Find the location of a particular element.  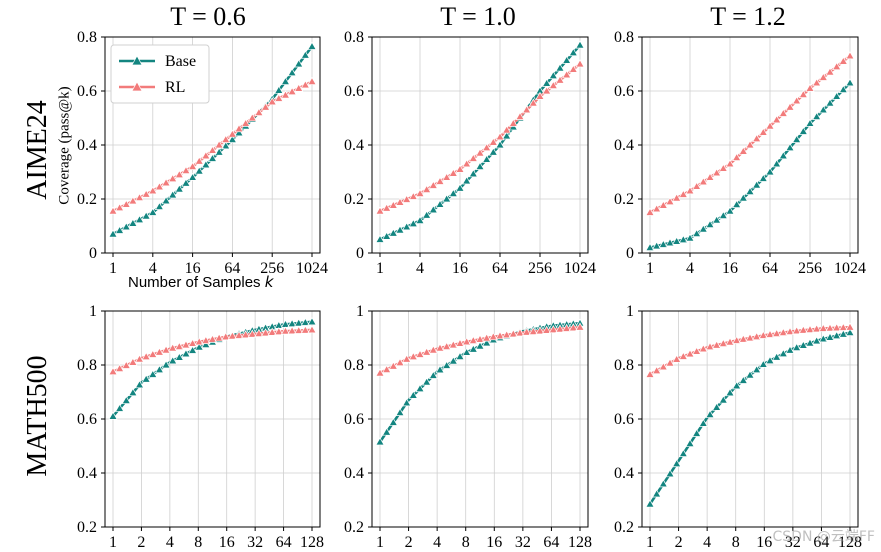

x-axis-label-var: k is located at coordinates (269, 282).